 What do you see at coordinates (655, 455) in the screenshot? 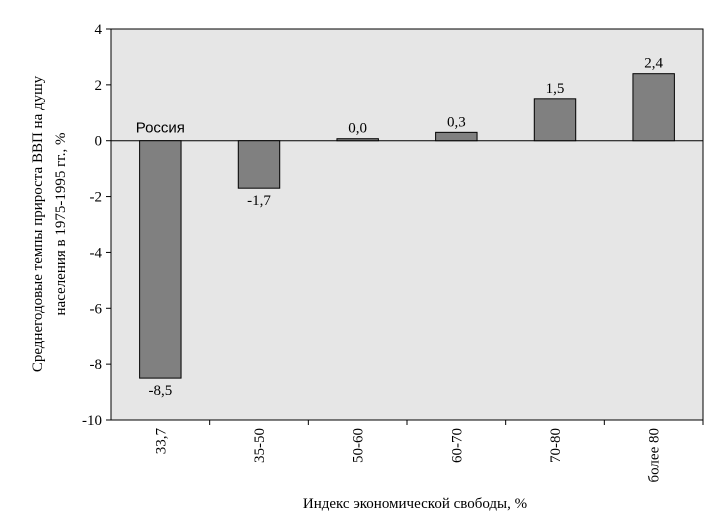
I see `x-category-label: более 80` at bounding box center [655, 455].